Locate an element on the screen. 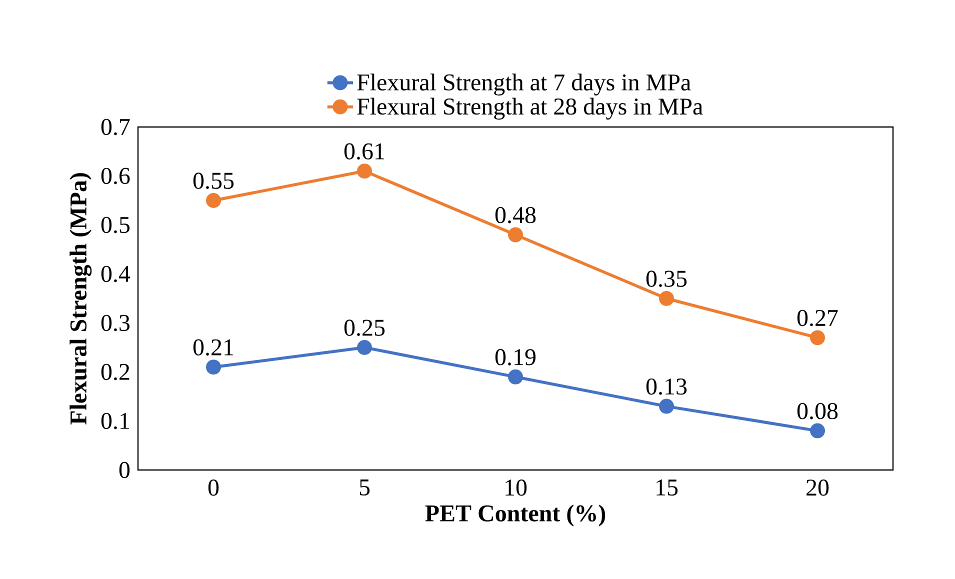 The height and width of the screenshot is (579, 955). x-tick-label: 15 is located at coordinates (667, 488).